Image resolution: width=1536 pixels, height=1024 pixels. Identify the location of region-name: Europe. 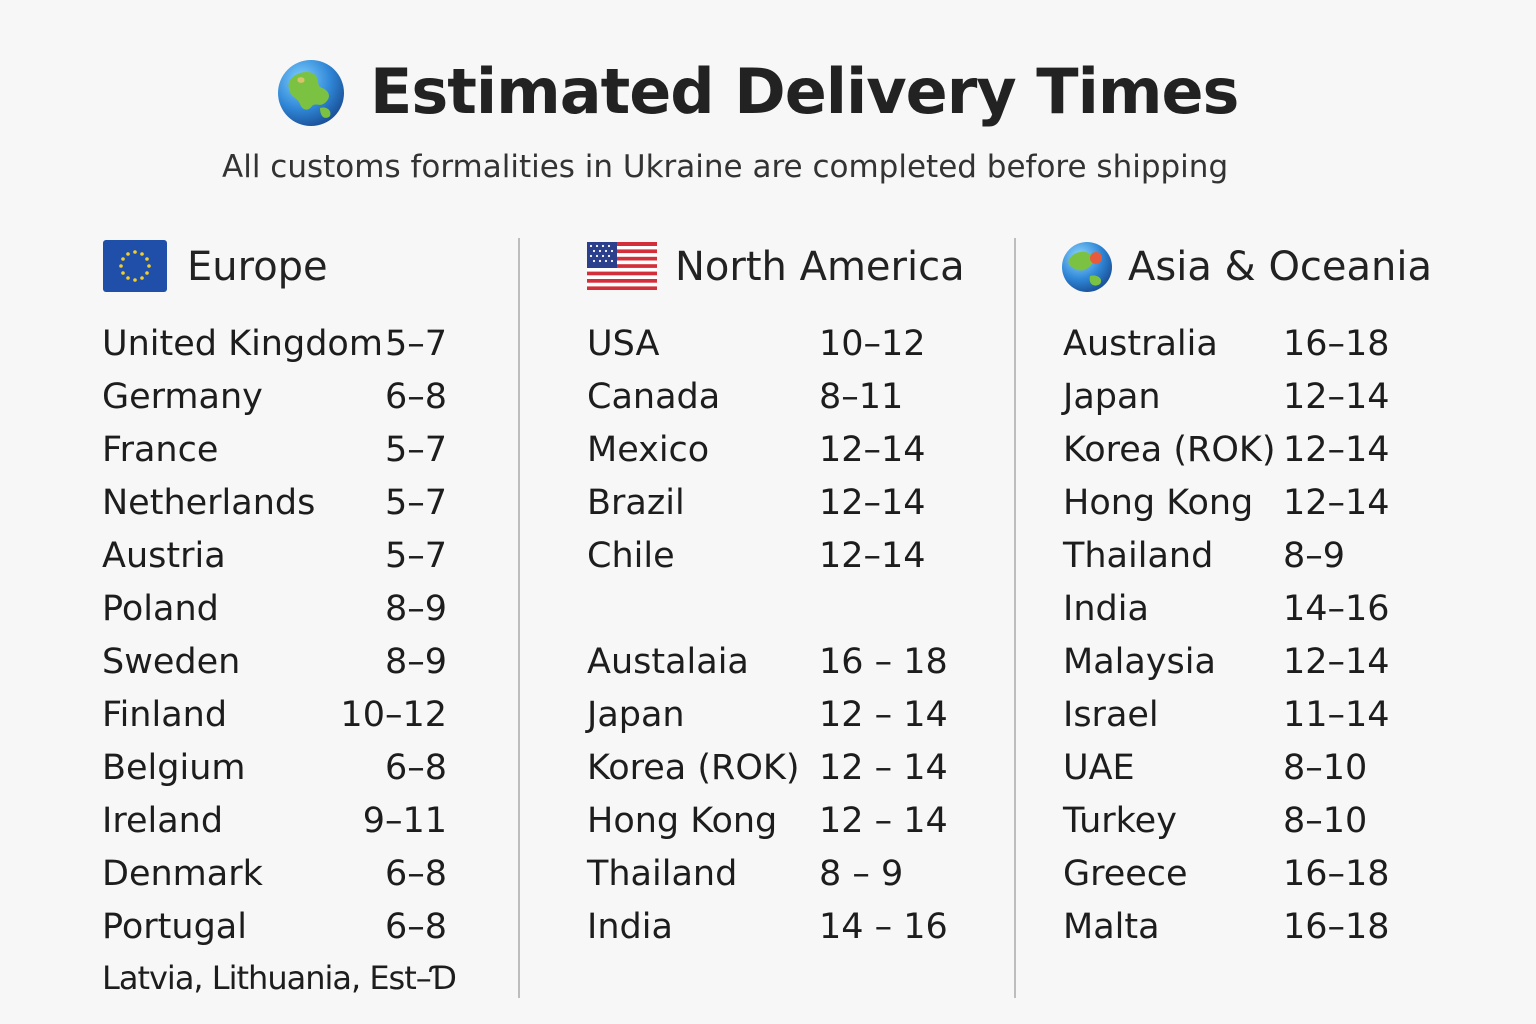
(257, 267).